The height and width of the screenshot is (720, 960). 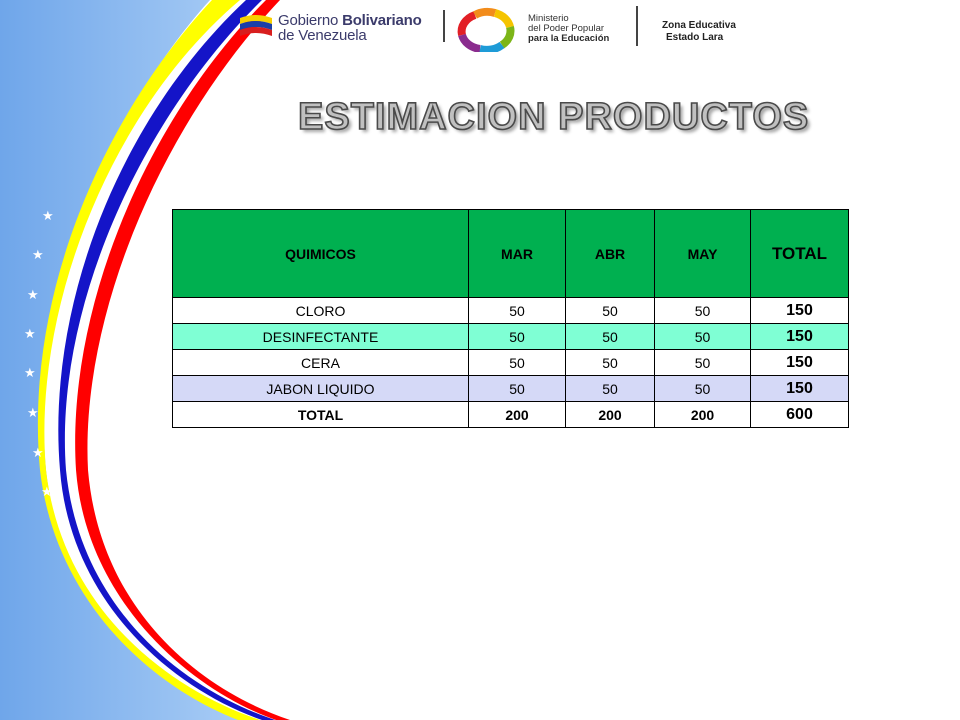 I want to click on table-row: CERA 50 50 50 150, so click(x=510, y=362).